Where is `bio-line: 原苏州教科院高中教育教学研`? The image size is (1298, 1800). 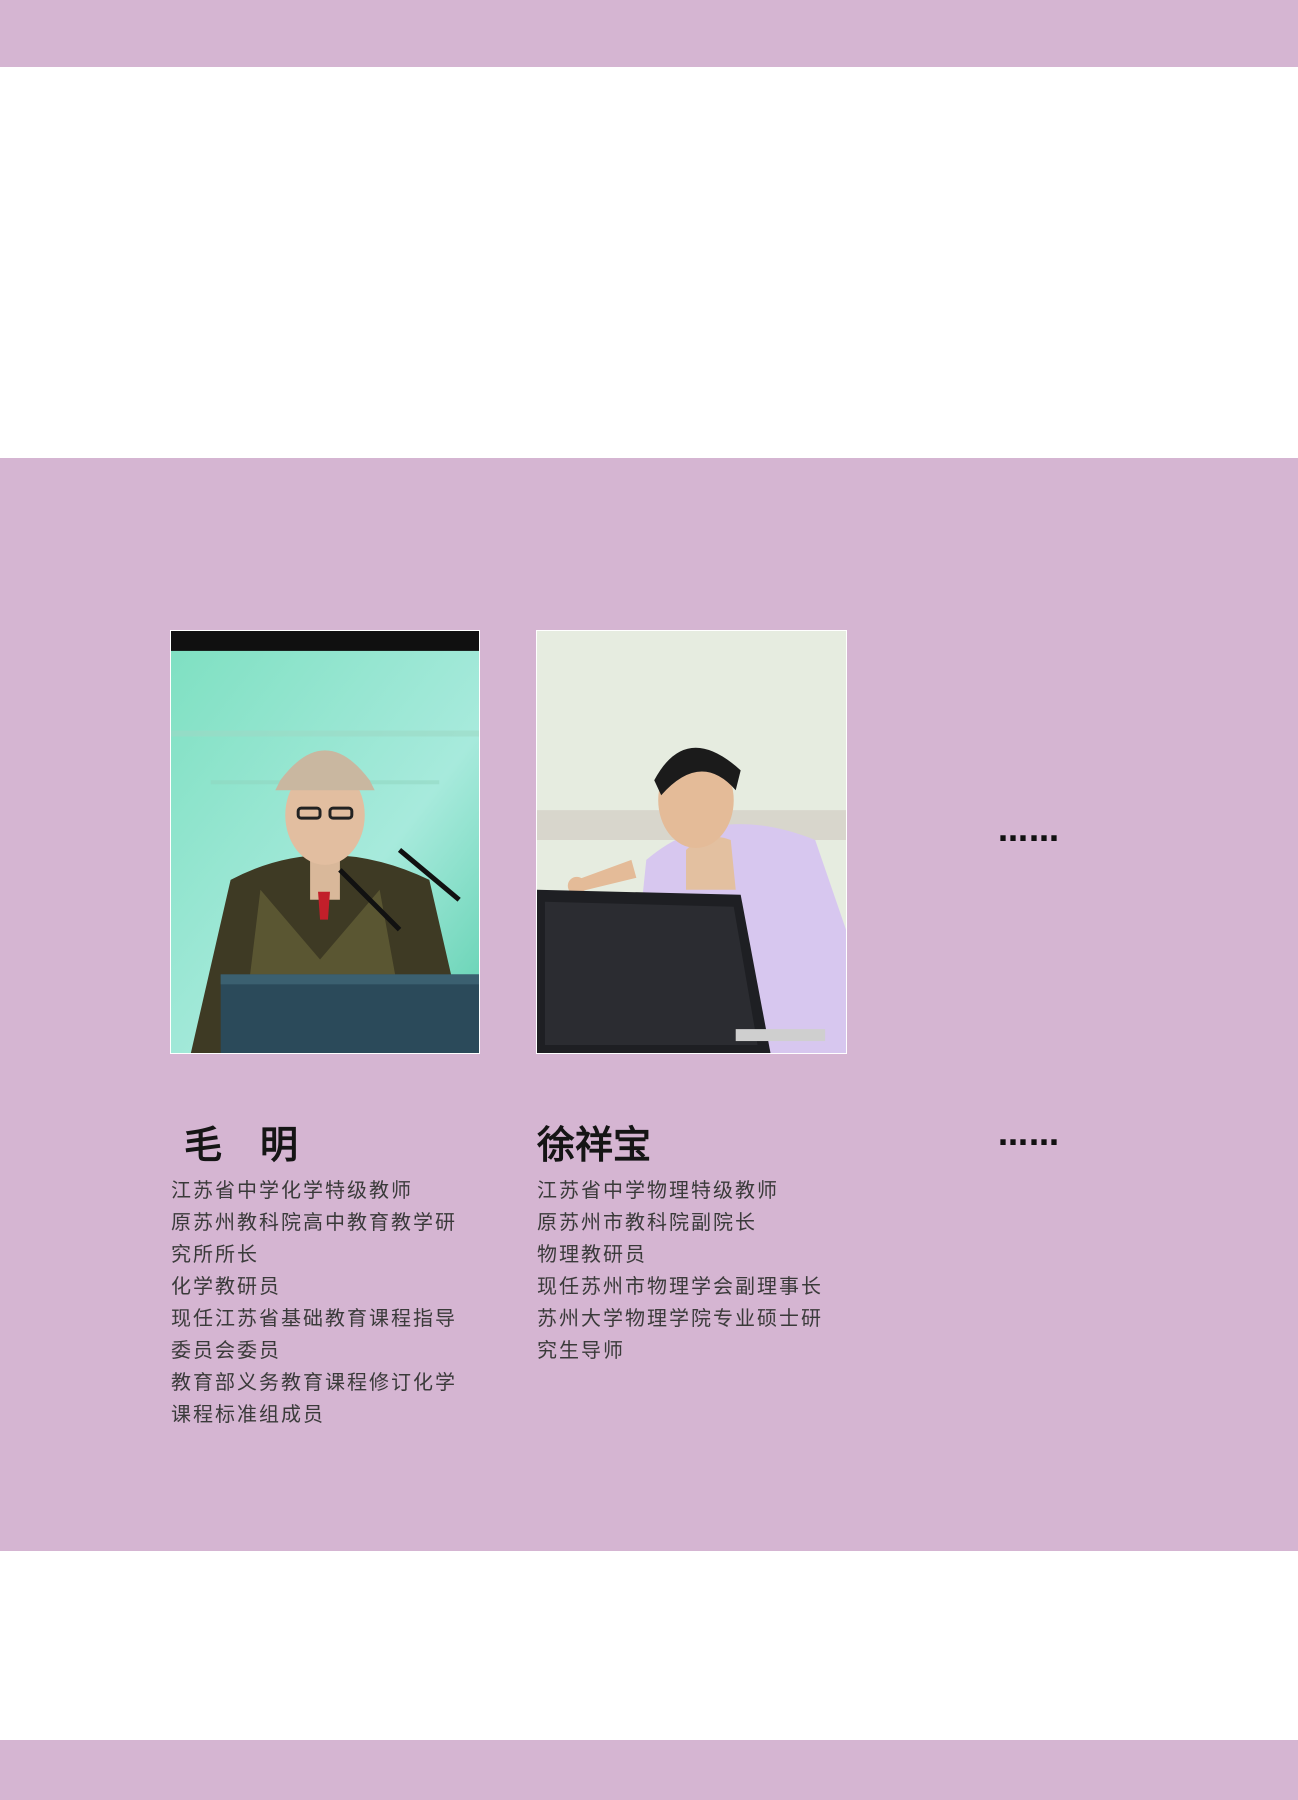 bio-line: 原苏州教科院高中教育教学研 is located at coordinates (314, 1222).